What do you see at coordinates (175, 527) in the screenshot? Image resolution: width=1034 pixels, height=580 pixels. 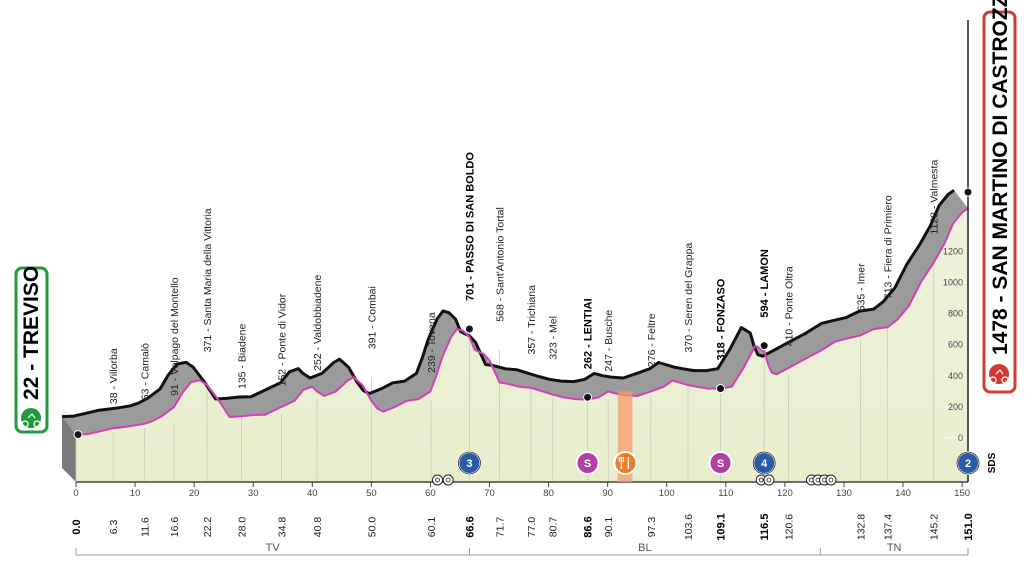 I see `km-label: 16.6` at bounding box center [175, 527].